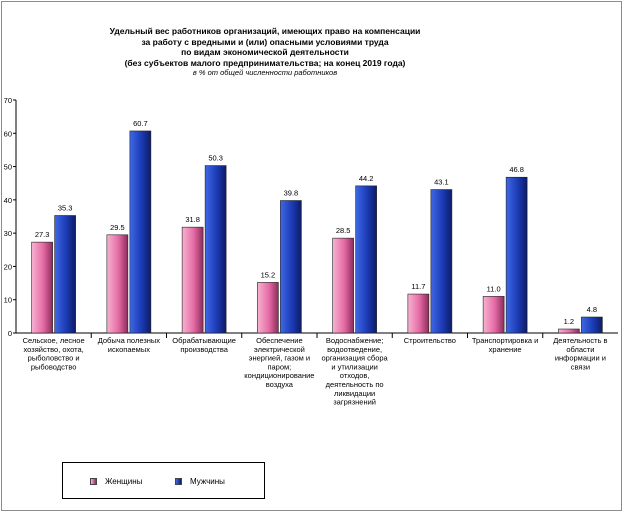 This screenshot has width=624, height=513. I want to click on y-tick-label: 20, so click(8, 266).